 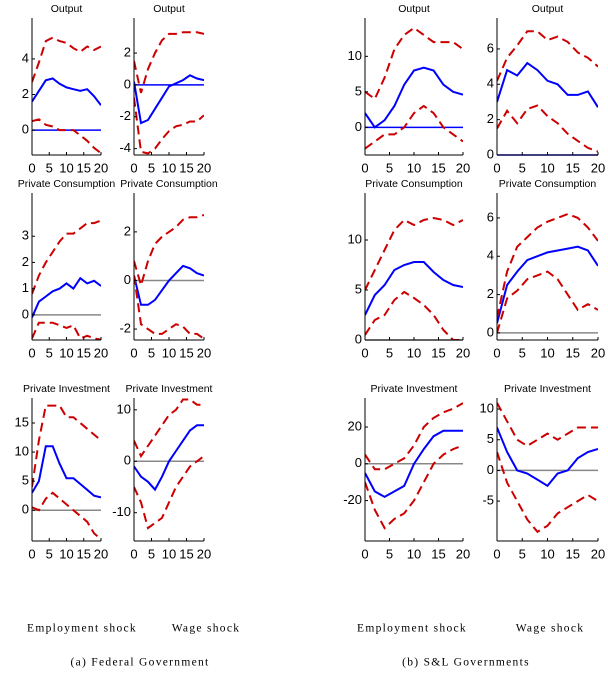 I want to click on y-tick-label: 10, so click(x=124, y=408).